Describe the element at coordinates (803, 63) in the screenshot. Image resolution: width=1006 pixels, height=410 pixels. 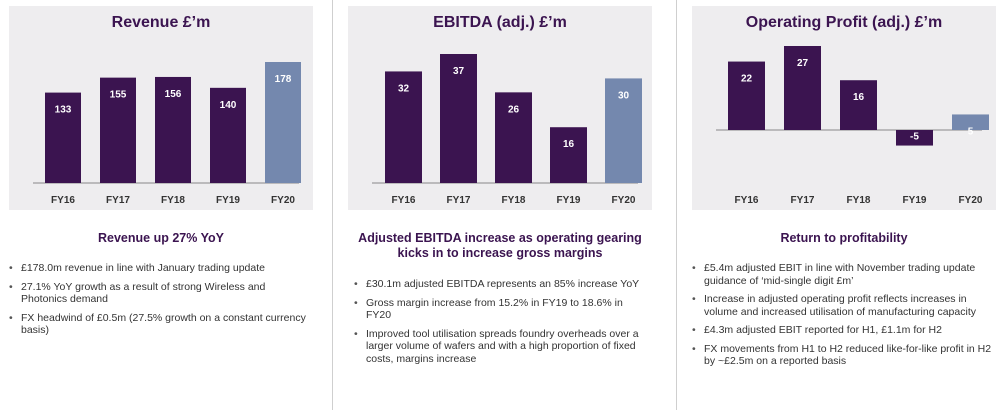
I see `data-label: 27` at that location.